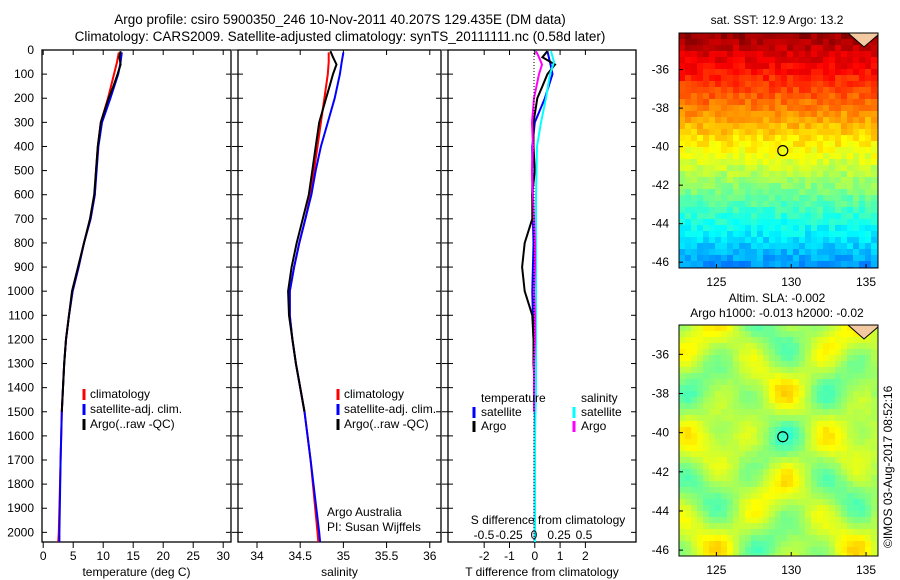 This screenshot has width=900, height=580. I want to click on y-tick-label: -36, so click(661, 354).